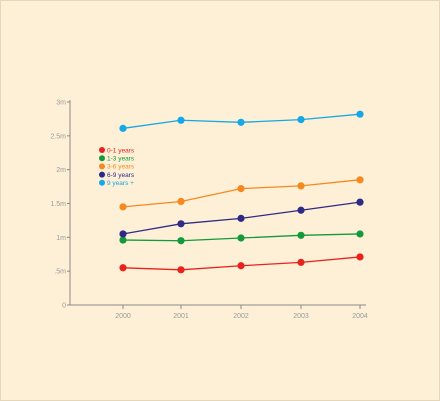 The width and height of the screenshot is (440, 401). Describe the element at coordinates (121, 175) in the screenshot. I see `legend-label-6-9-years: 6-9 years` at that location.